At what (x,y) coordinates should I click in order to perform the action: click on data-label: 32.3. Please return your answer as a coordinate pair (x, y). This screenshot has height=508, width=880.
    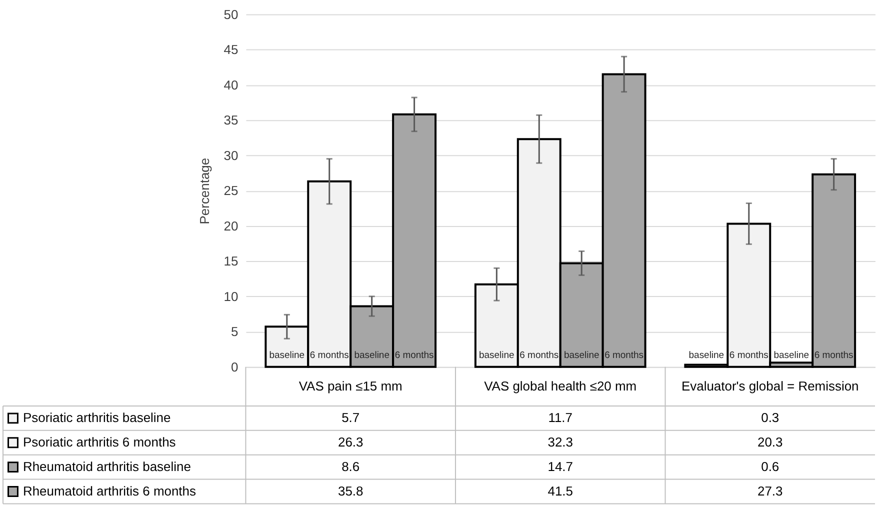
    Looking at the image, I should click on (560, 442).